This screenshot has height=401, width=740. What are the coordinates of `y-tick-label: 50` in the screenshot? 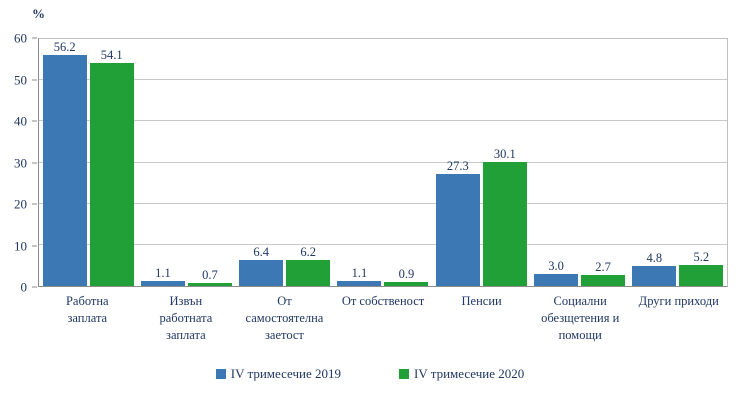 It's located at (20, 79).